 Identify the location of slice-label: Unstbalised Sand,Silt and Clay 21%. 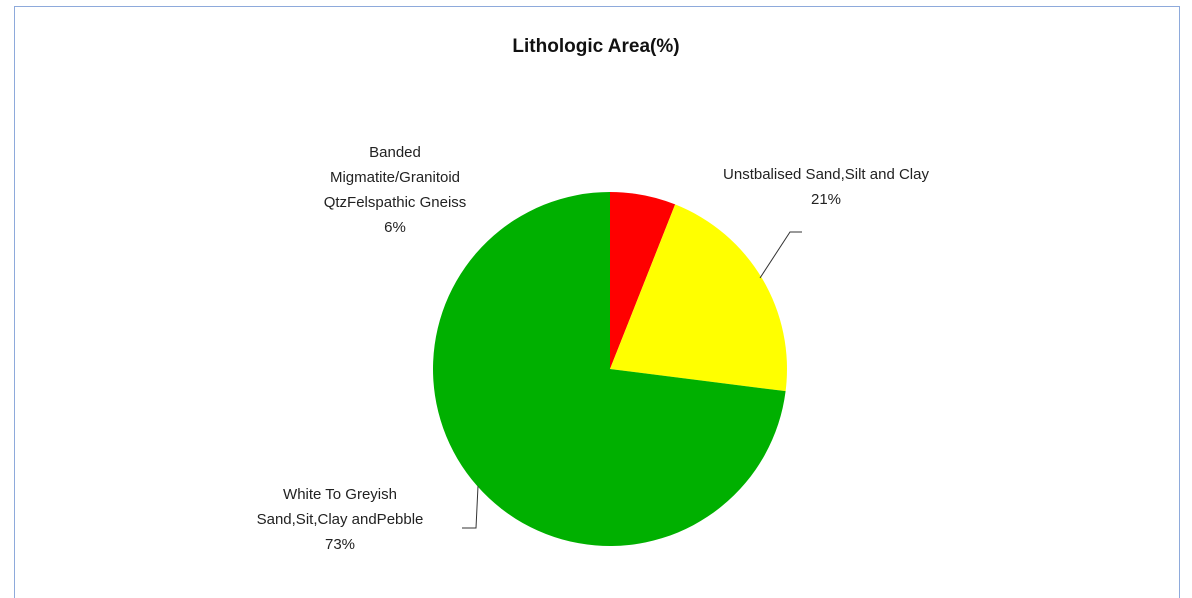
(826, 187).